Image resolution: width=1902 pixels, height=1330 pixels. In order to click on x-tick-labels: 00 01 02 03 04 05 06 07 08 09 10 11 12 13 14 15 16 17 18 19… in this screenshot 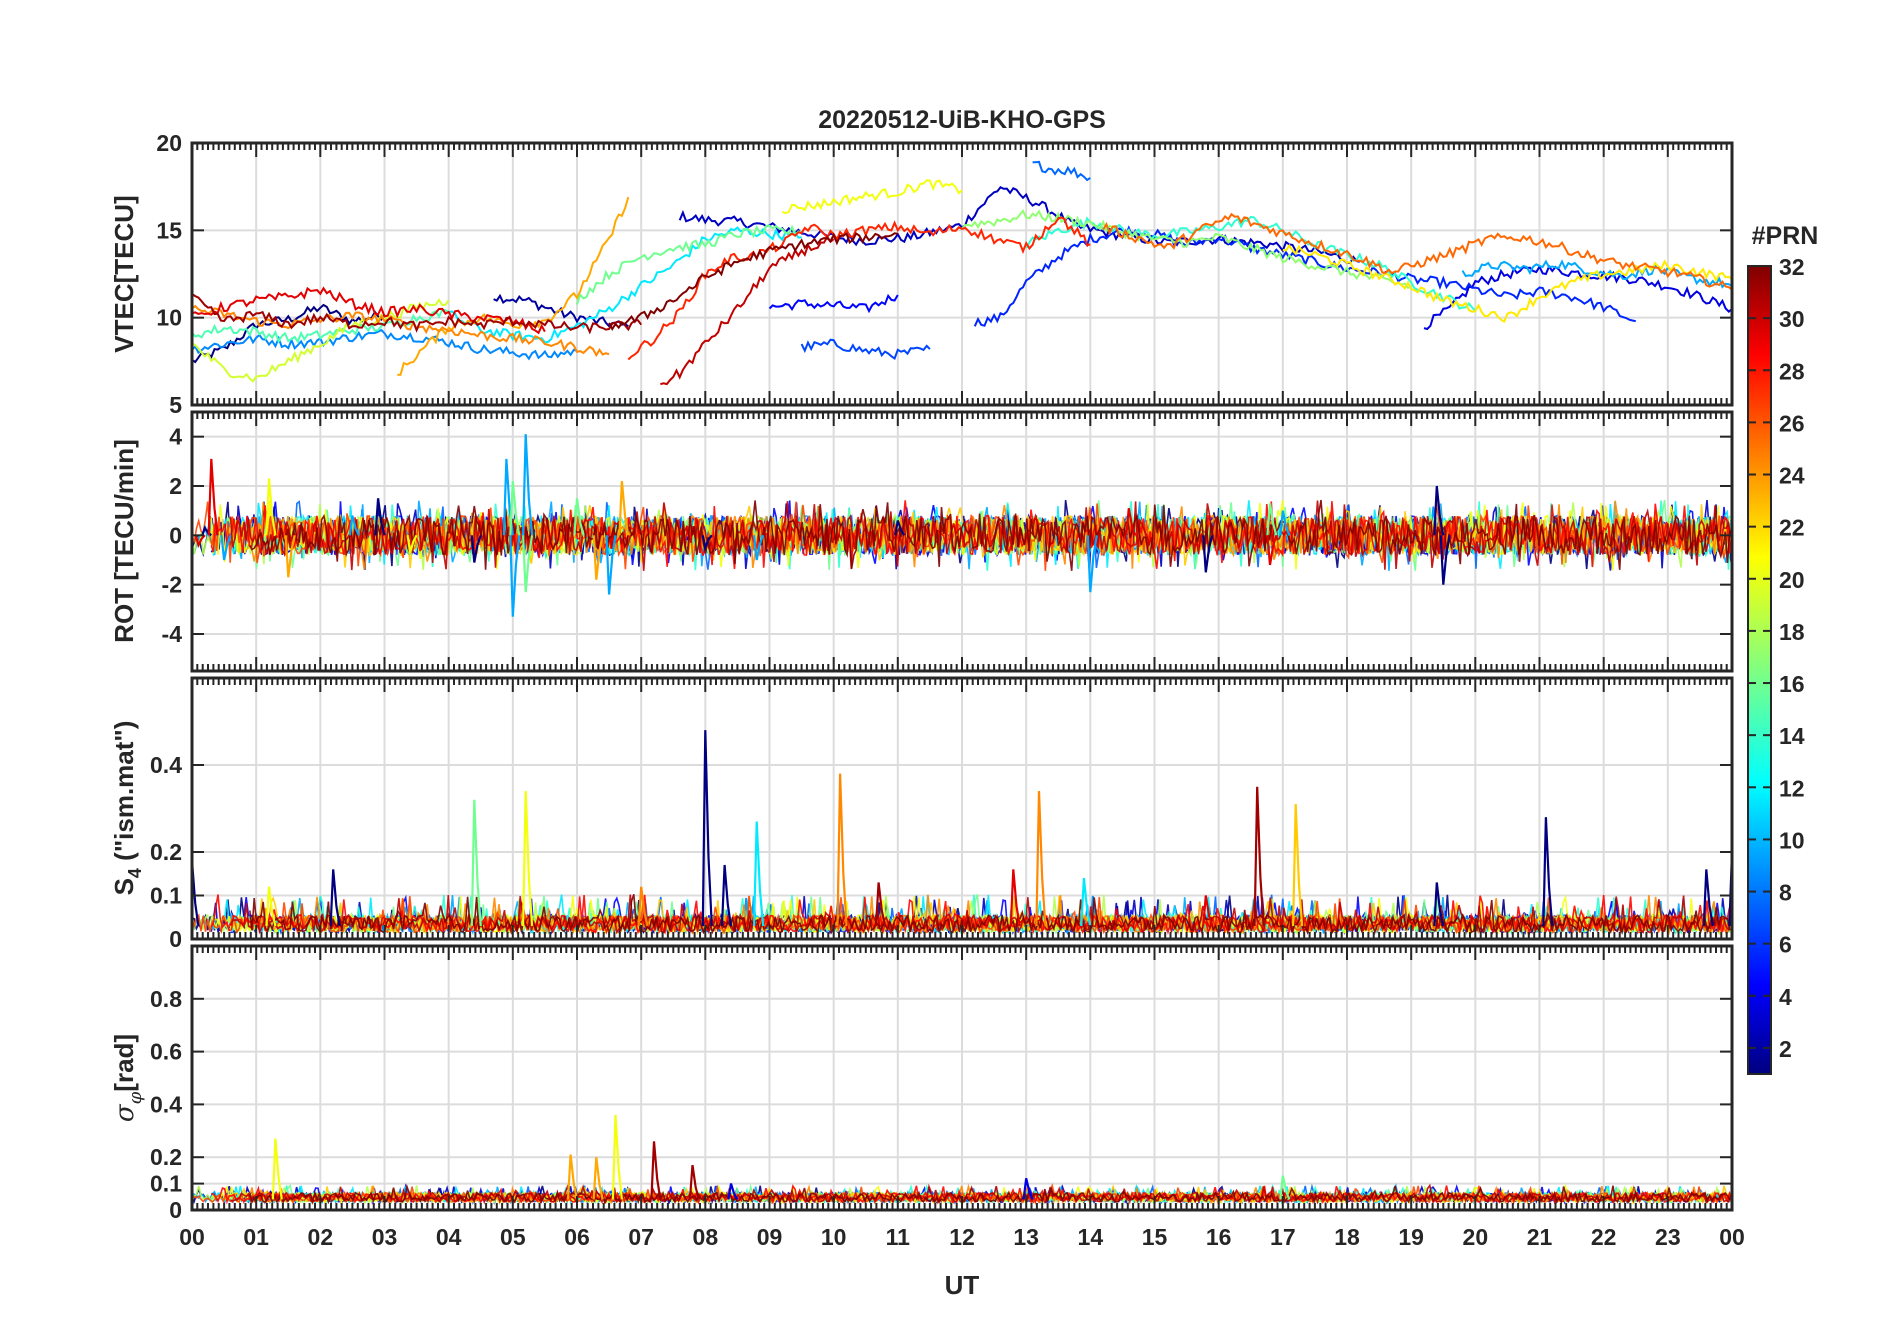, I will do `click(962, 1237)`.